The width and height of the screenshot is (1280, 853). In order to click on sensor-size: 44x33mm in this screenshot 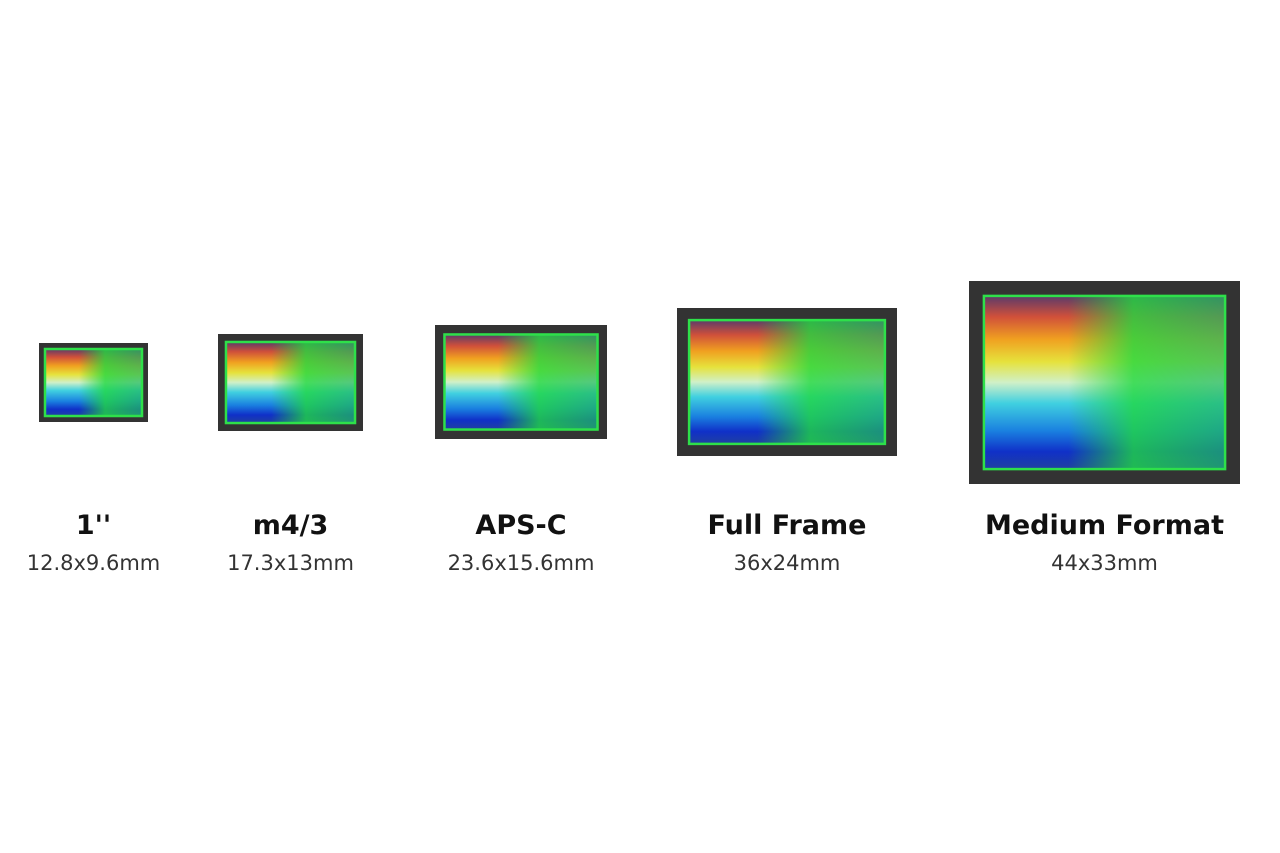, I will do `click(1104, 563)`.